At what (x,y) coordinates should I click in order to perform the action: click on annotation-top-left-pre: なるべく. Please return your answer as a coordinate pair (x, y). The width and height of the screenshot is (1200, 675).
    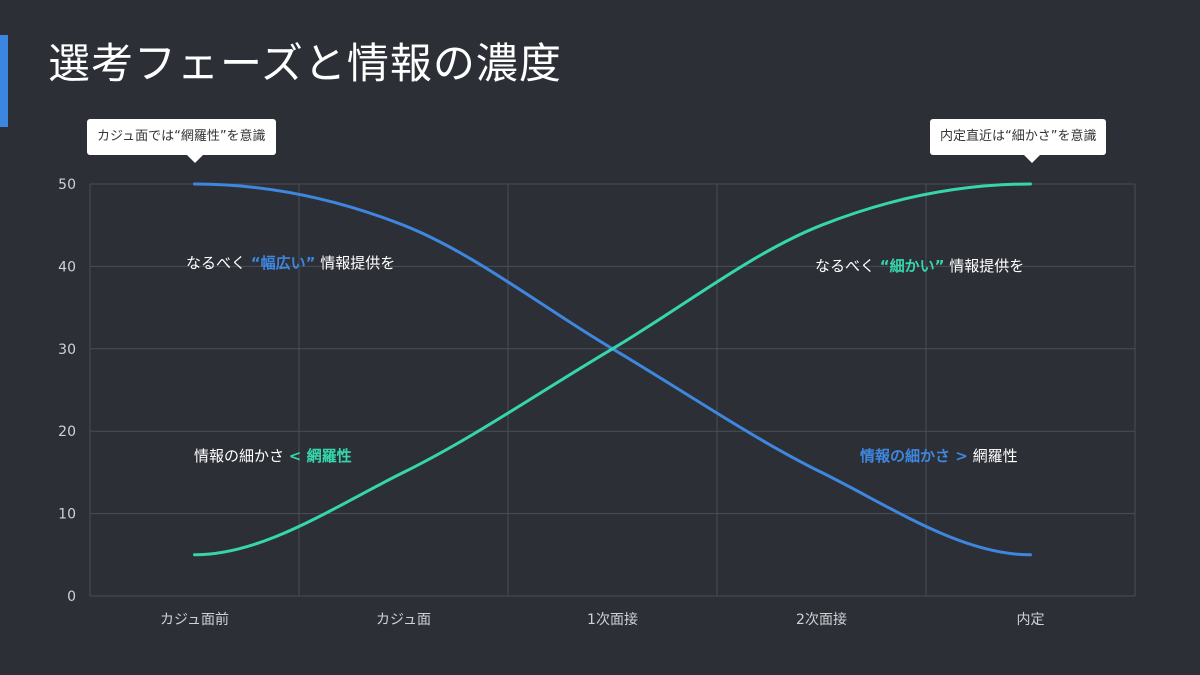
    Looking at the image, I should click on (218, 263).